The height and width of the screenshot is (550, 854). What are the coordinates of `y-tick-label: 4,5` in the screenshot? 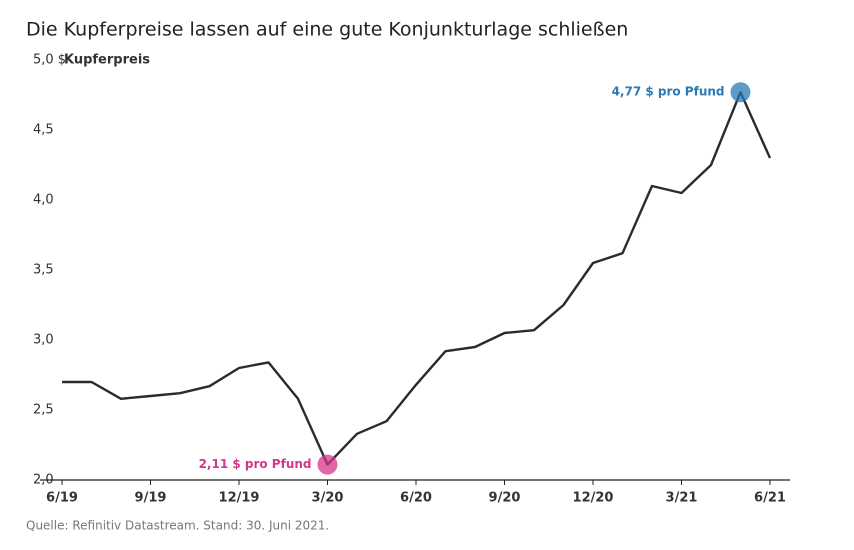 It's located at (43, 130).